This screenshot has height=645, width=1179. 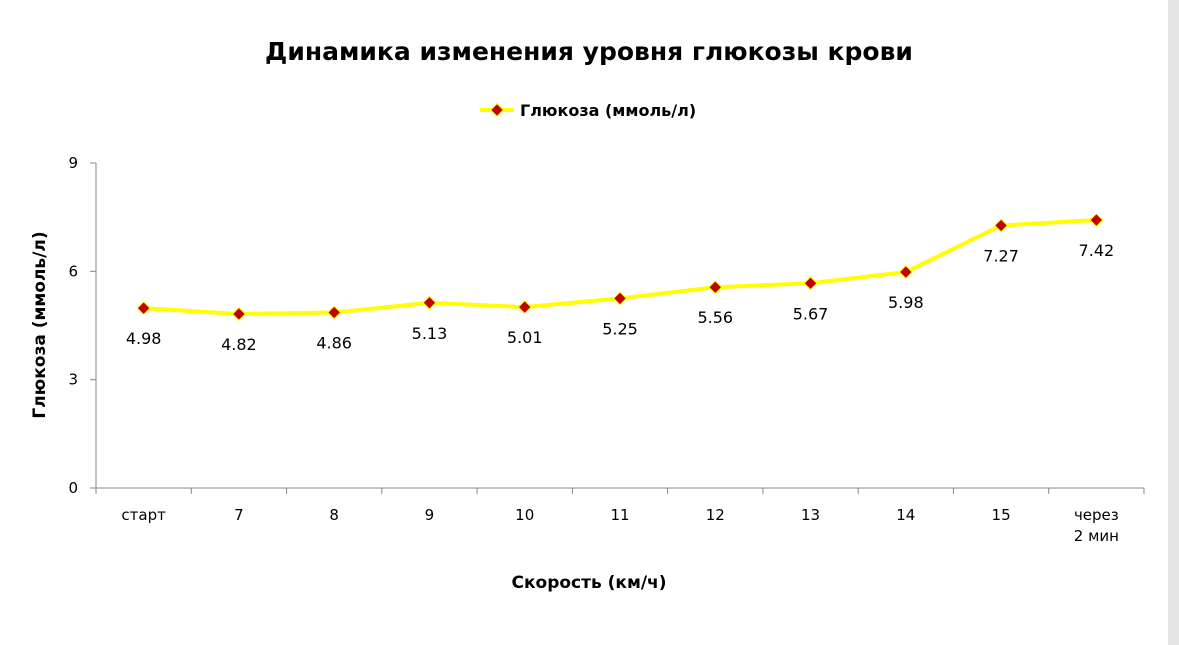 What do you see at coordinates (73, 271) in the screenshot?
I see `y-tick-label: 6` at bounding box center [73, 271].